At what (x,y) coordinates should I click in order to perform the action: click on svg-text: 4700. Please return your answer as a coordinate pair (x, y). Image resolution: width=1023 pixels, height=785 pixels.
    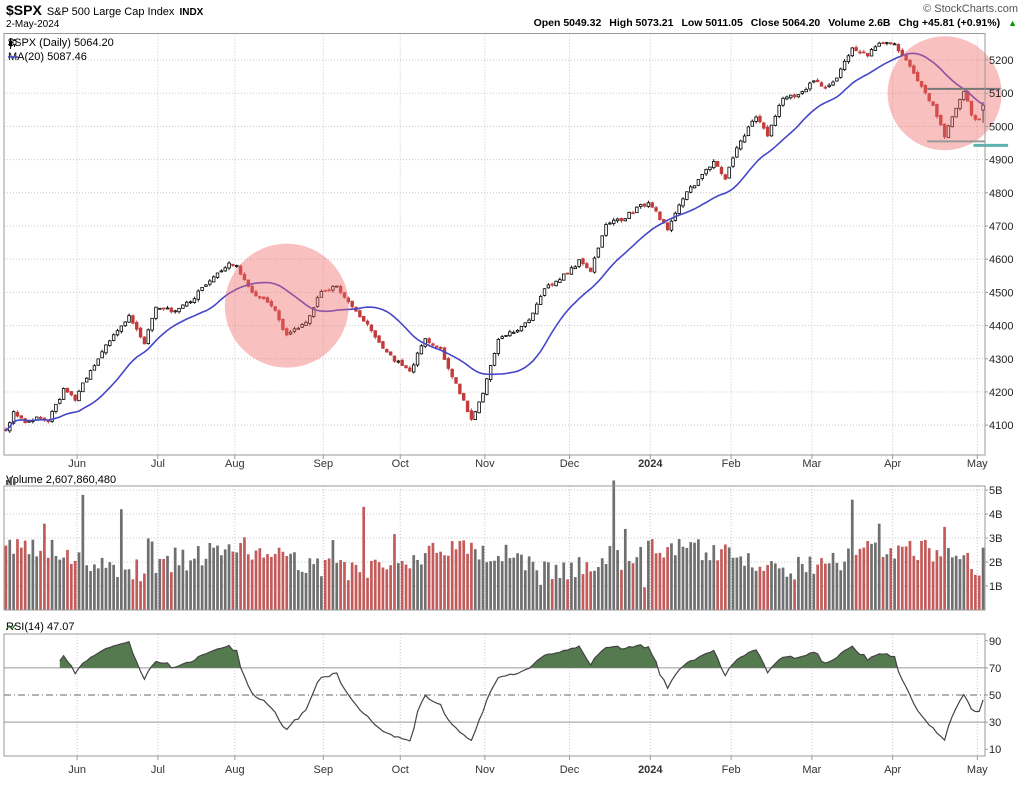
    Looking at the image, I should click on (1001, 227).